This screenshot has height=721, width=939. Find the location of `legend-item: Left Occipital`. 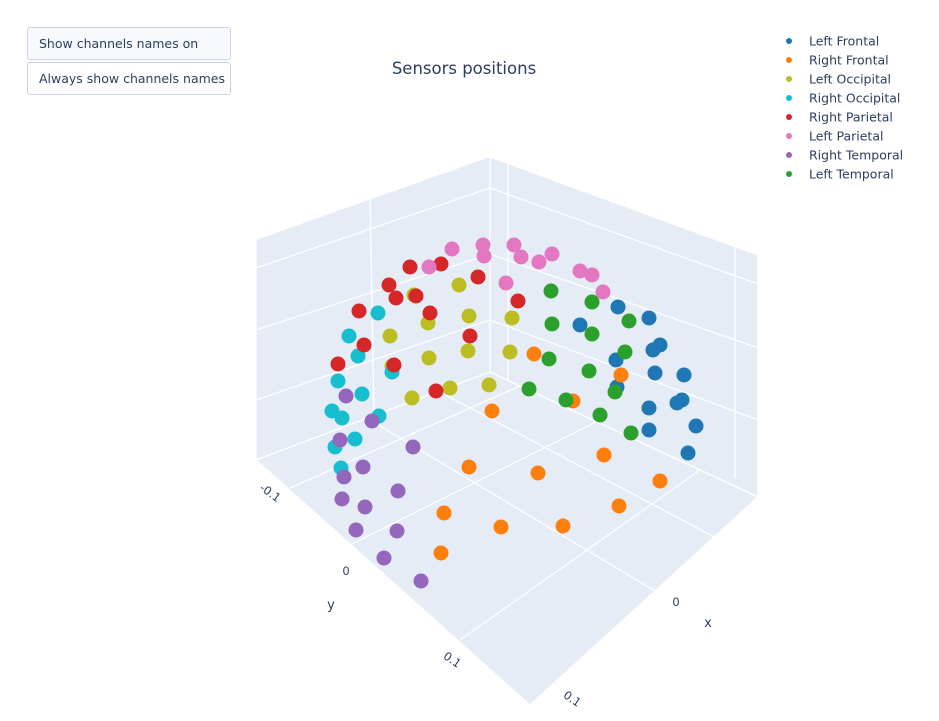

legend-item: Left Occipital is located at coordinates (838, 79).